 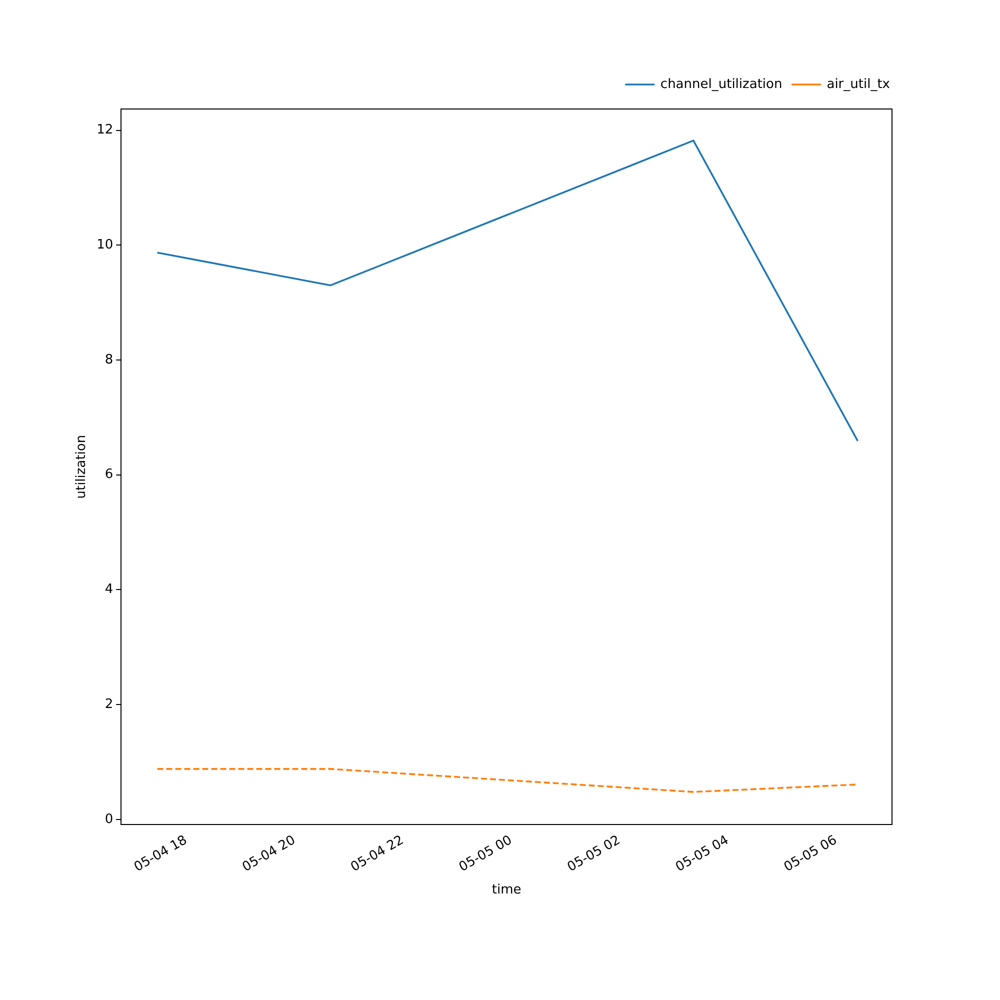 What do you see at coordinates (109, 704) in the screenshot?
I see `y-tick-label: 2` at bounding box center [109, 704].